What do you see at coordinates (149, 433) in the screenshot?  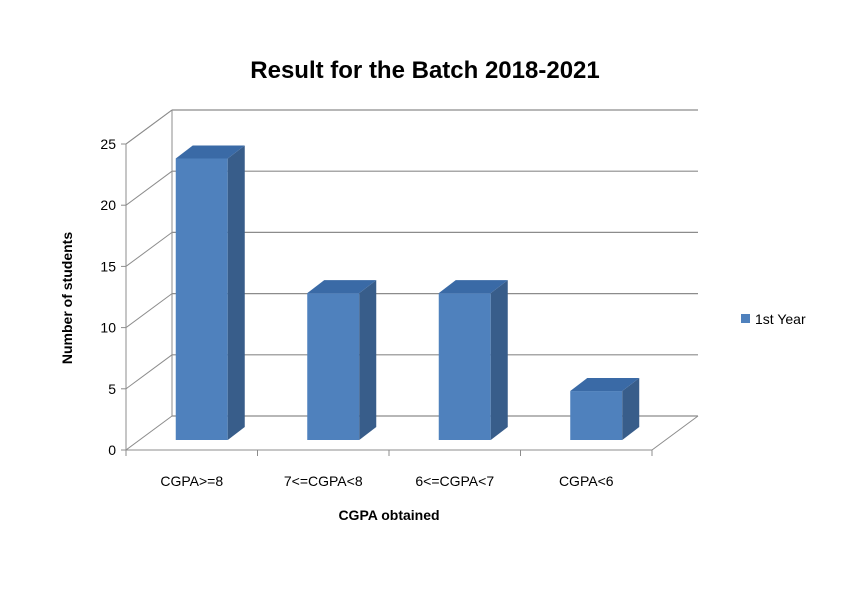 I see `floor-left-edge` at bounding box center [149, 433].